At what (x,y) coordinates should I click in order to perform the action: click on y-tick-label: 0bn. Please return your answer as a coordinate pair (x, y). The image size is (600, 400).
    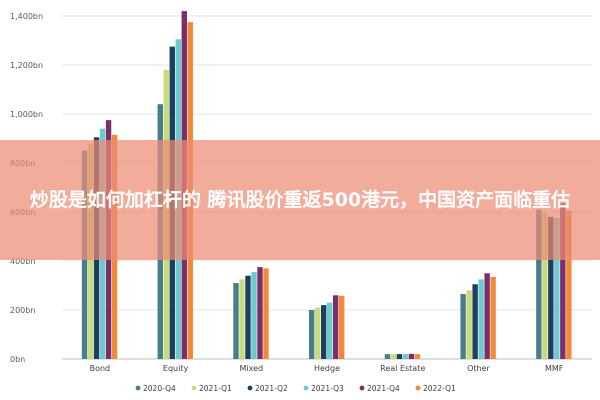
    Looking at the image, I should click on (17, 359).